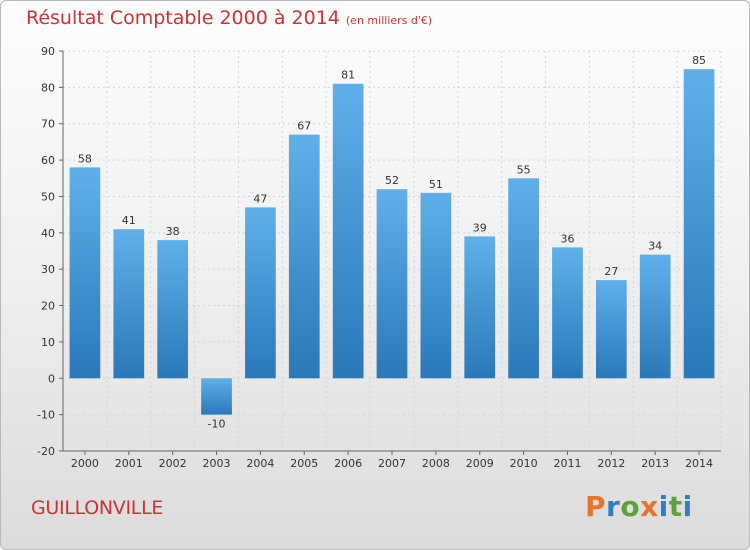 This screenshot has width=750, height=550. What do you see at coordinates (567, 463) in the screenshot?
I see `x-tick-label-2011: 2011` at bounding box center [567, 463].